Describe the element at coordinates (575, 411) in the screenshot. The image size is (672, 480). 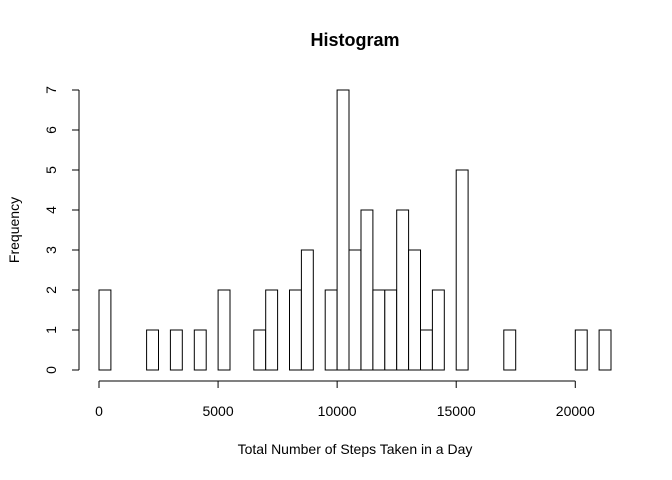
I see `x-tick-label: 20000` at that location.